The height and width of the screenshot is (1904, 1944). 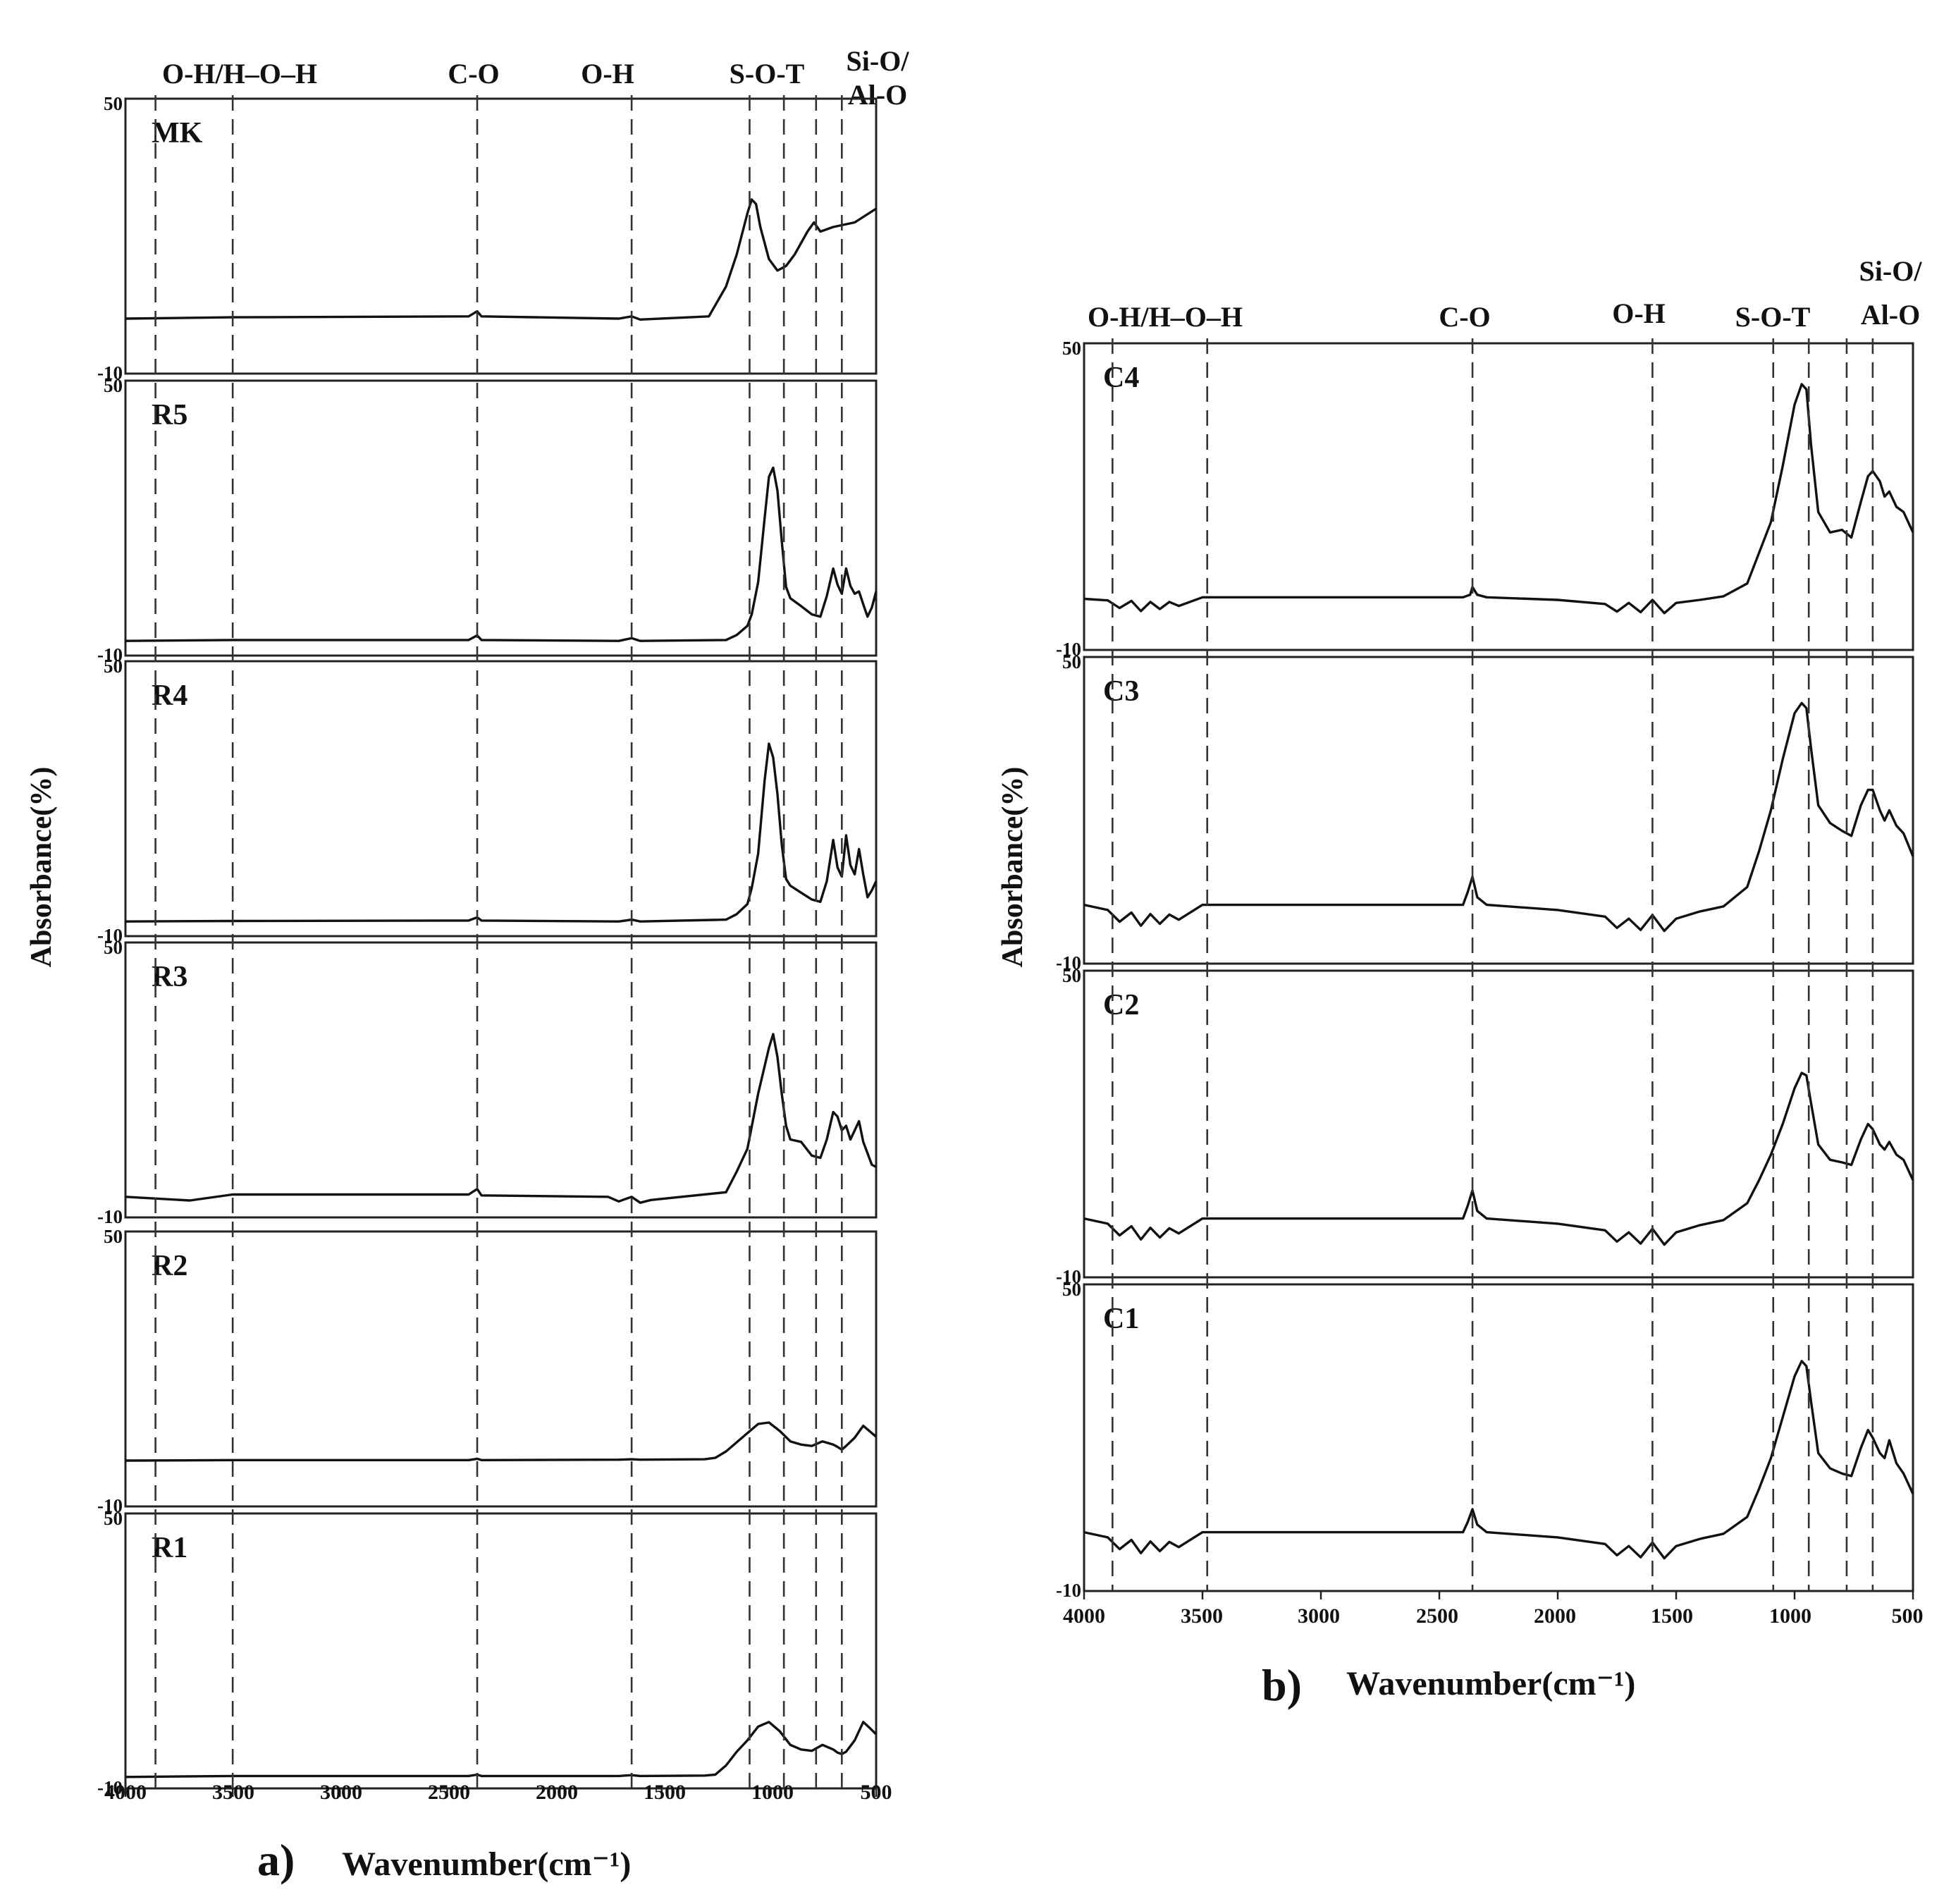 What do you see at coordinates (1499, 1460) in the screenshot?
I see `spectrum-line-c1` at bounding box center [1499, 1460].